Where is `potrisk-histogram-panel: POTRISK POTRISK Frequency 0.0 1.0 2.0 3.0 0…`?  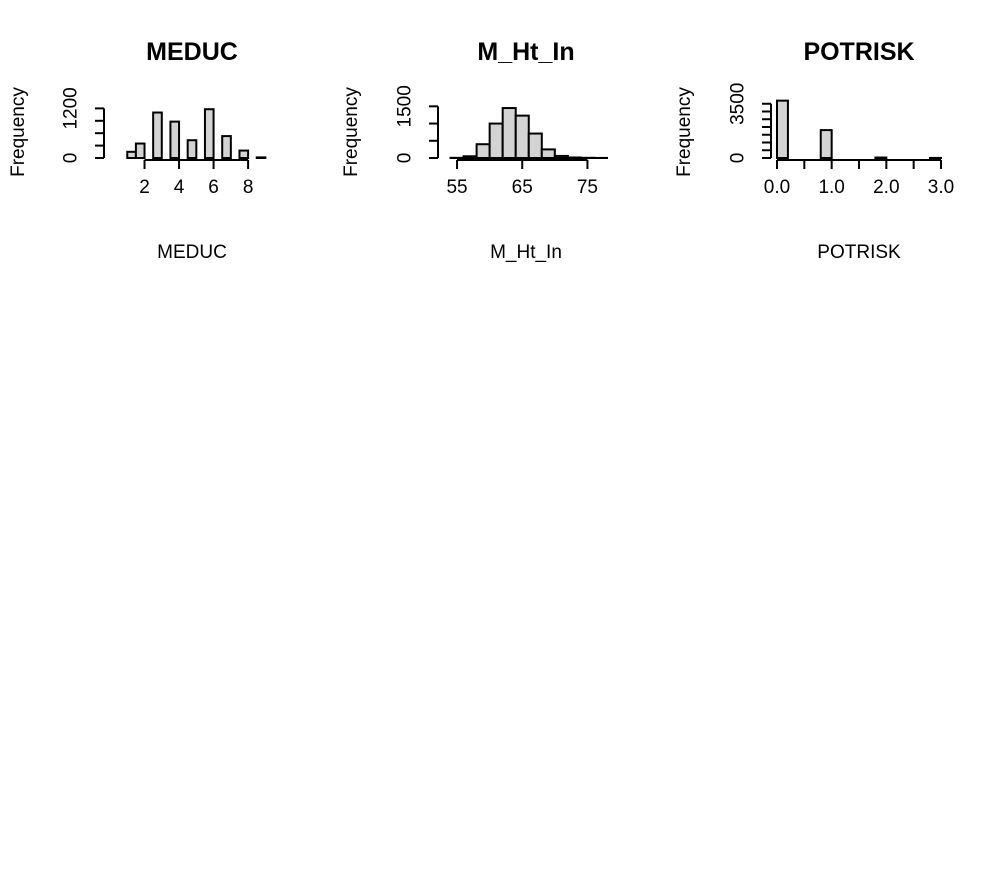
potrisk-histogram-panel: POTRISK POTRISK Frequency 0.0 1.0 2.0 3.0 0… is located at coordinates (814, 150).